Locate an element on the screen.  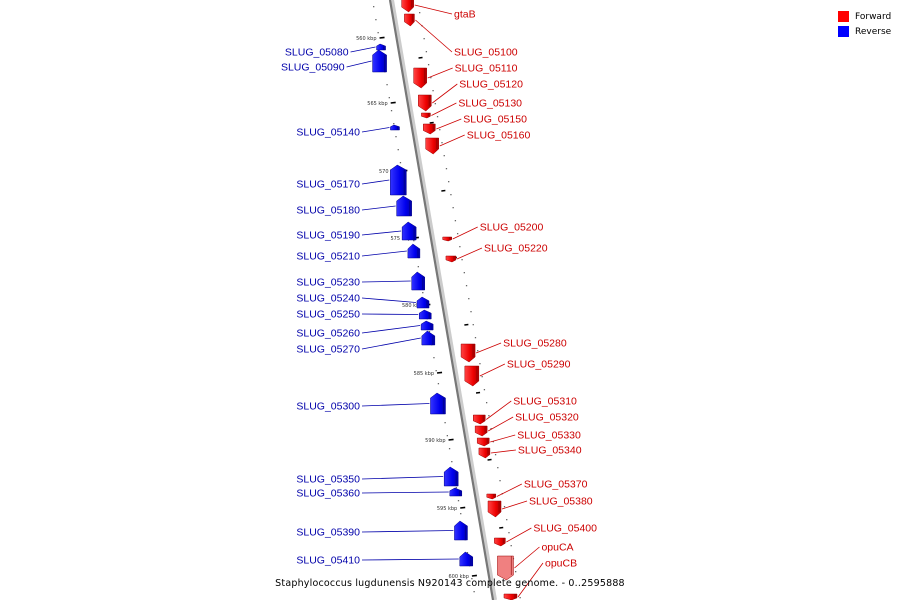
tick-label: 595 kbp is located at coordinates (447, 509).